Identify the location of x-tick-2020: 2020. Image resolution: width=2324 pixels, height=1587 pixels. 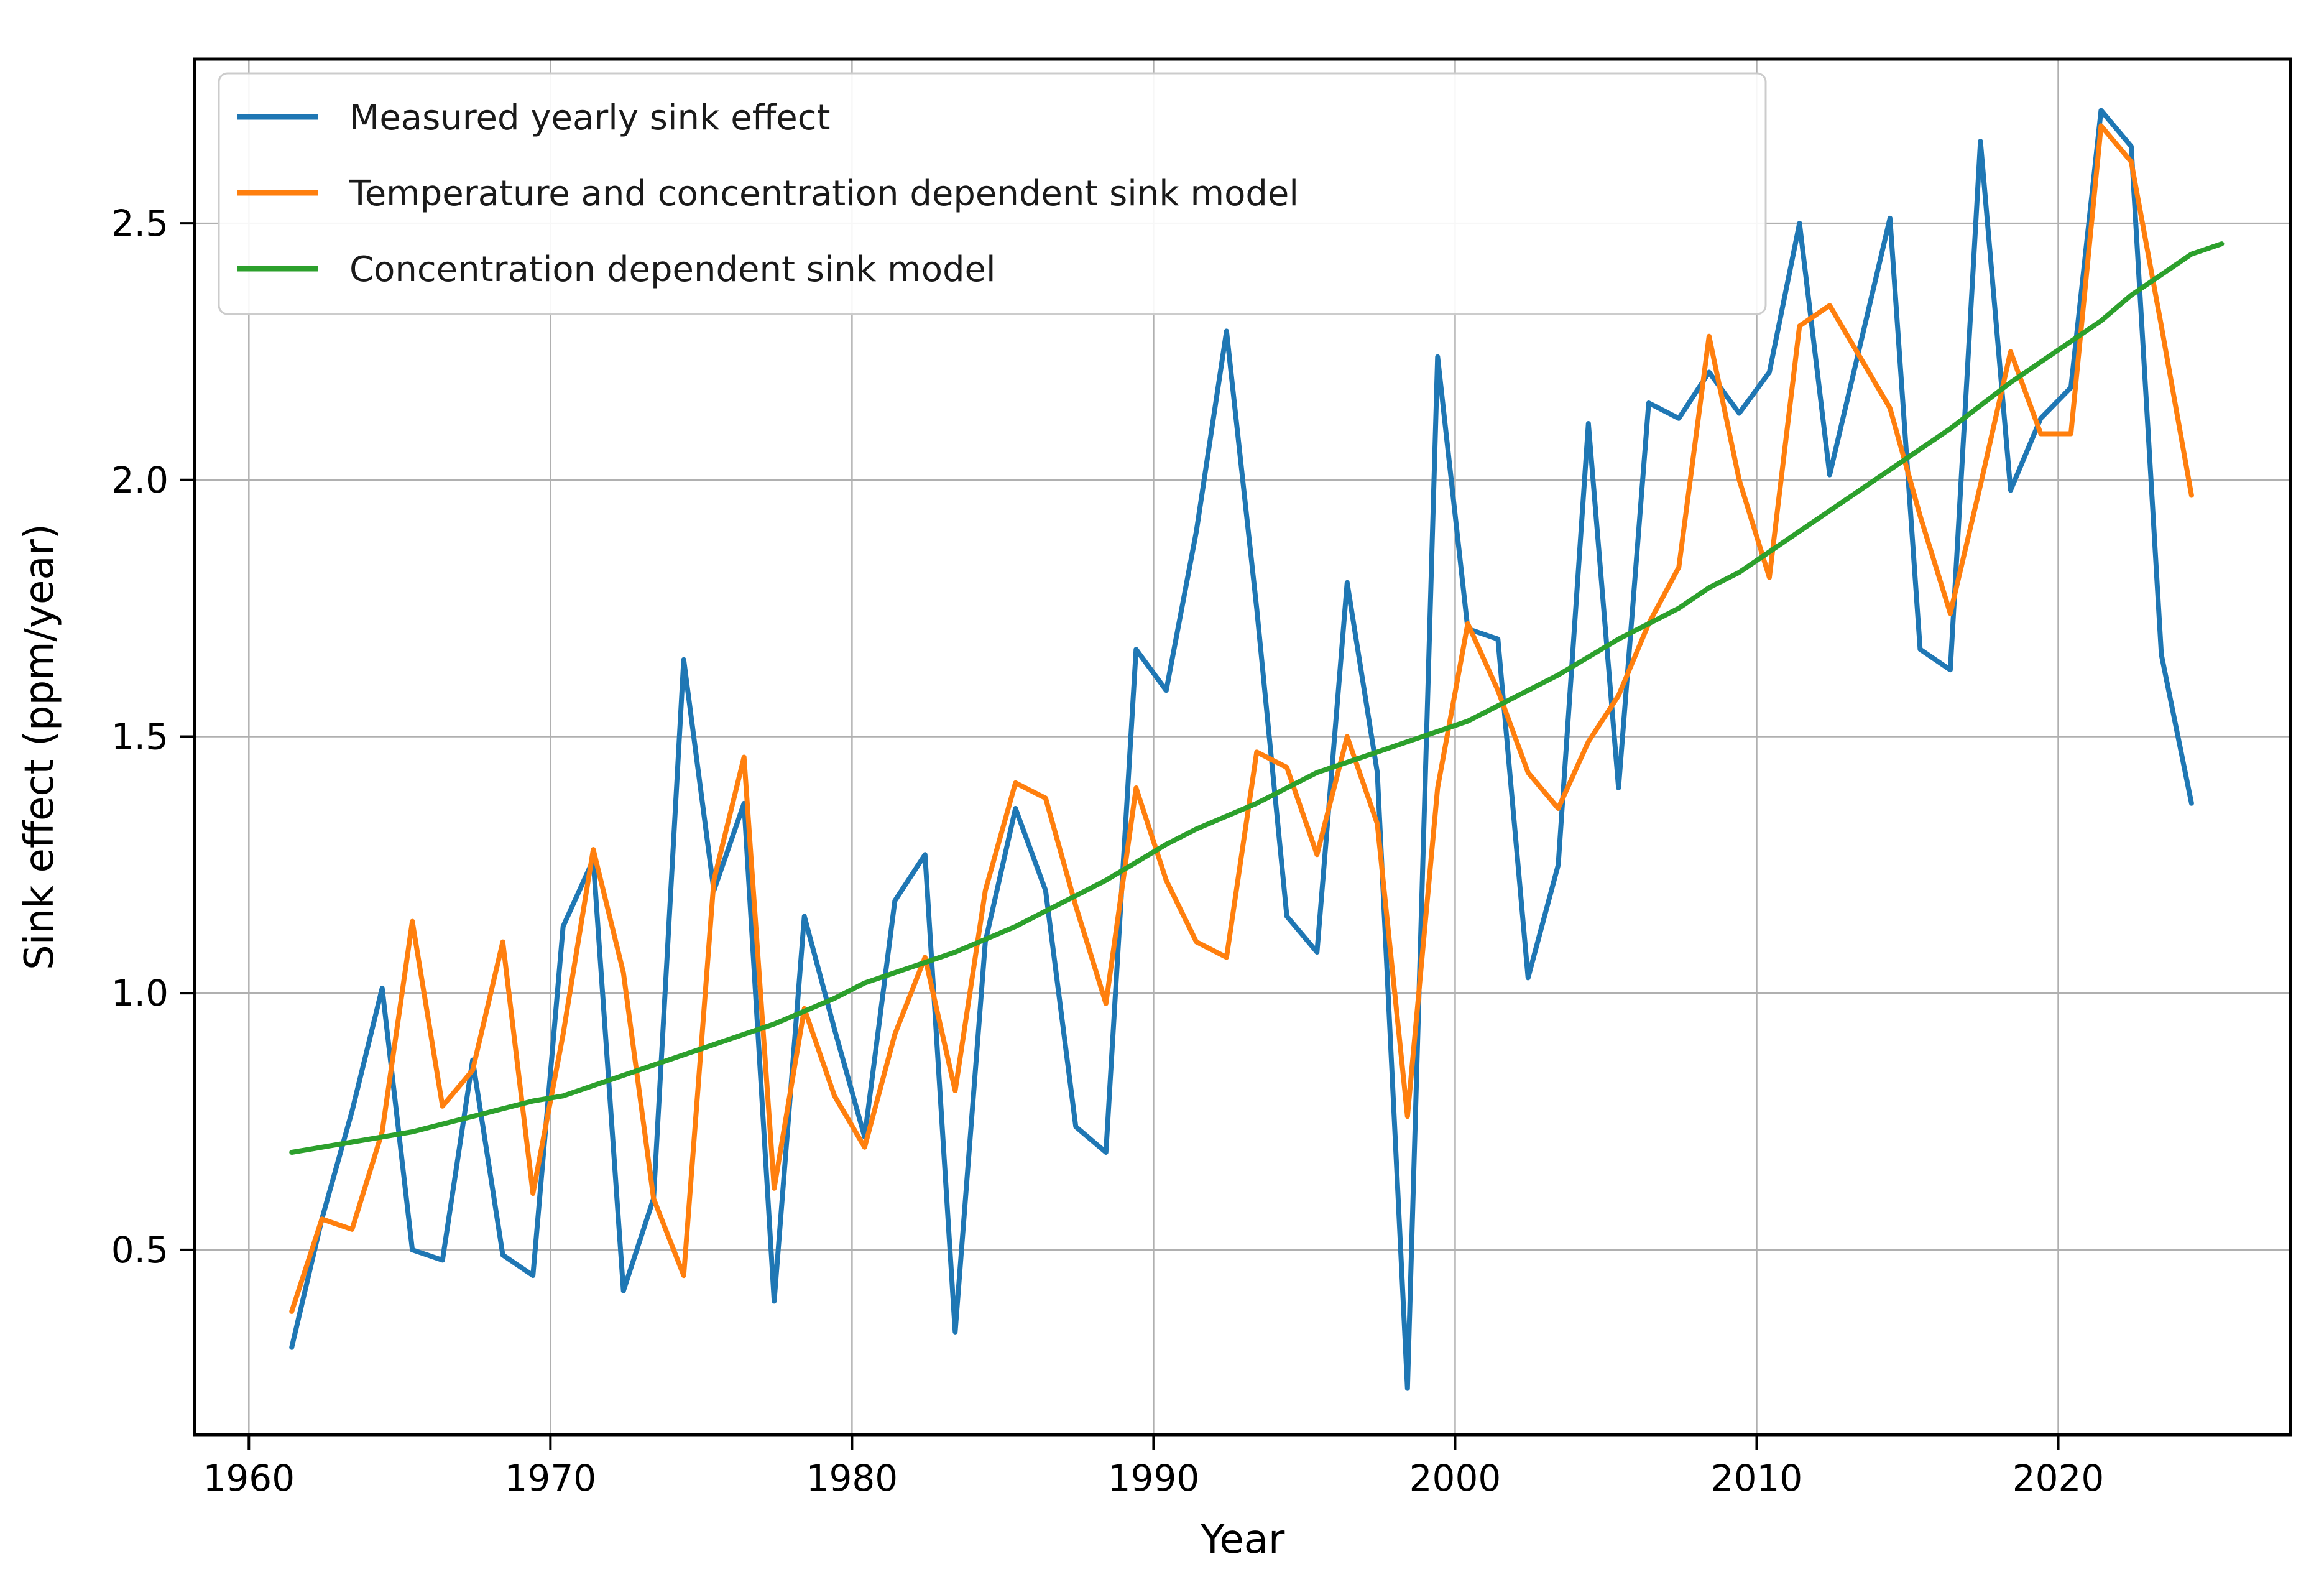
(2059, 1478).